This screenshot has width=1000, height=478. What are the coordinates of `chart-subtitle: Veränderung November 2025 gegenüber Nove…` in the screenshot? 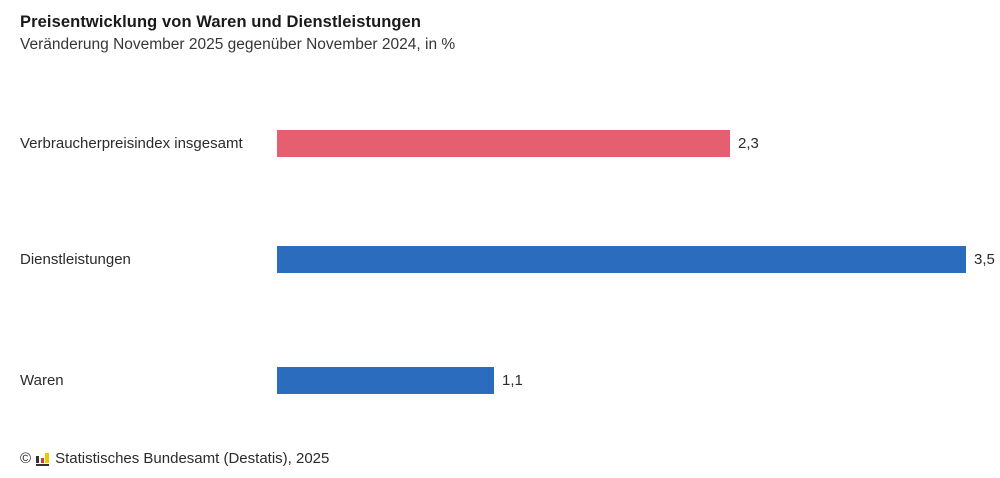 It's located at (238, 44).